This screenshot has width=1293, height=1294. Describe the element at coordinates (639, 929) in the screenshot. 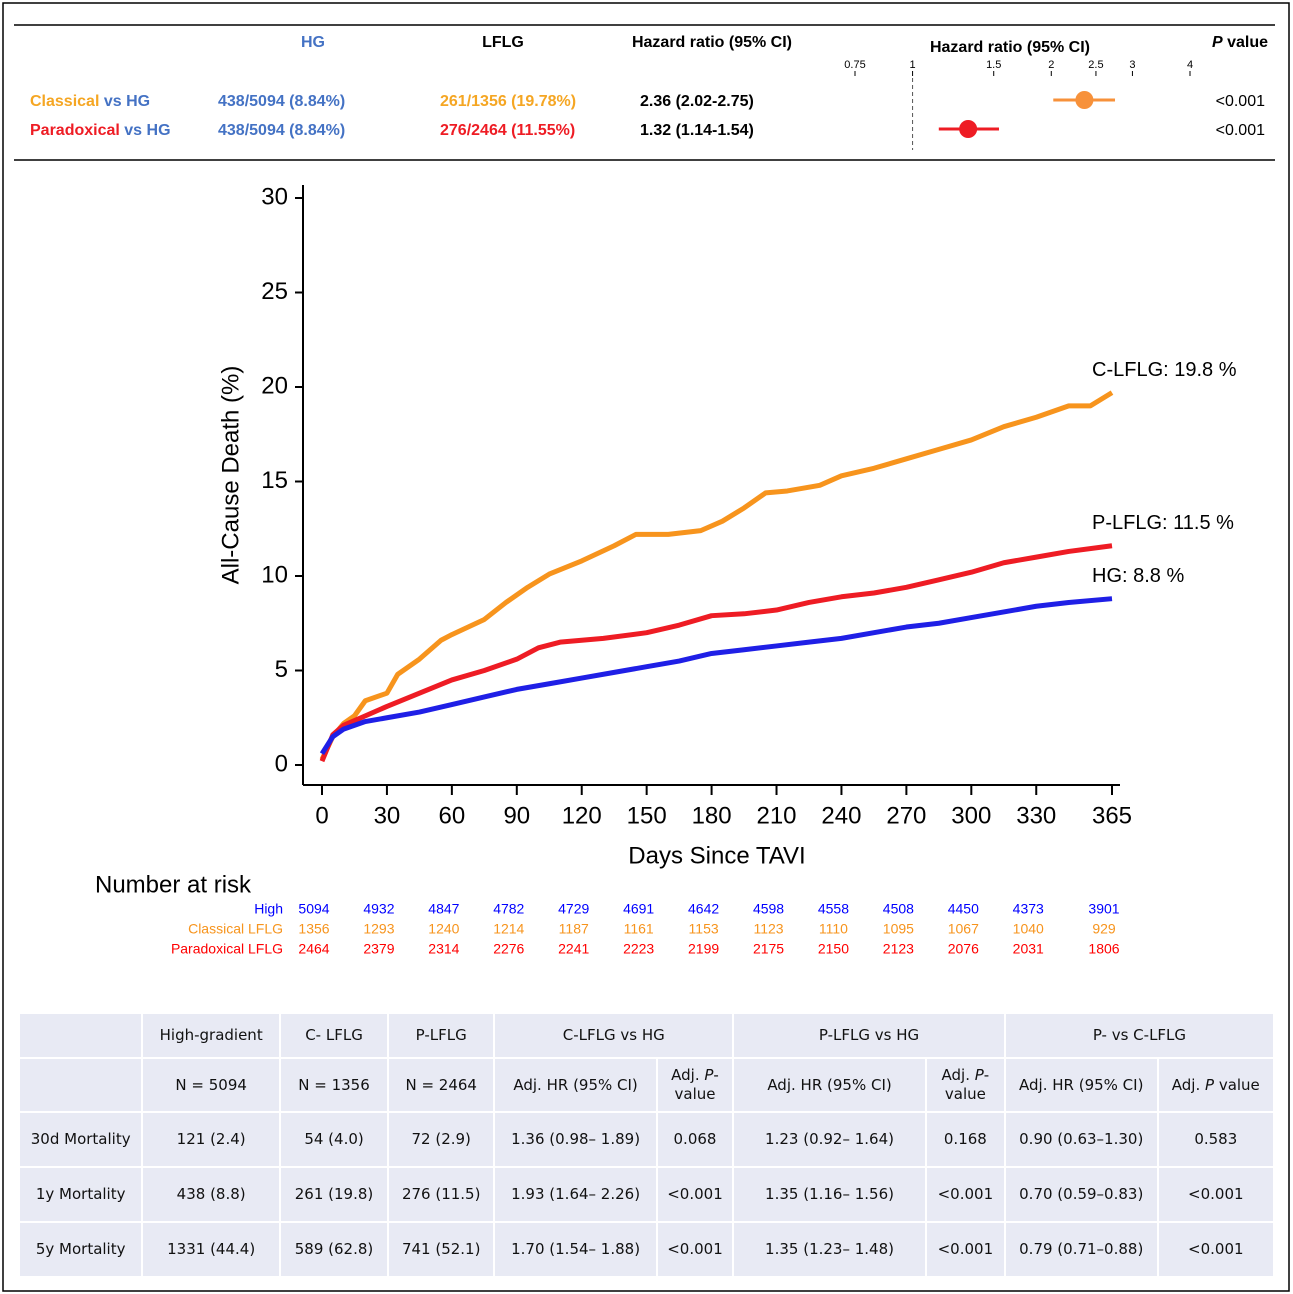

I see `risk-value: 1161` at that location.